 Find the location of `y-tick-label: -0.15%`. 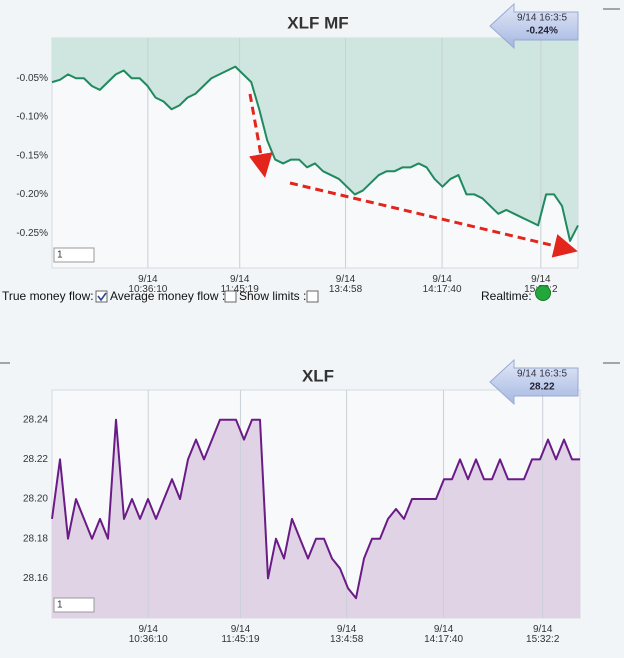

y-tick-label: -0.15% is located at coordinates (32, 155).